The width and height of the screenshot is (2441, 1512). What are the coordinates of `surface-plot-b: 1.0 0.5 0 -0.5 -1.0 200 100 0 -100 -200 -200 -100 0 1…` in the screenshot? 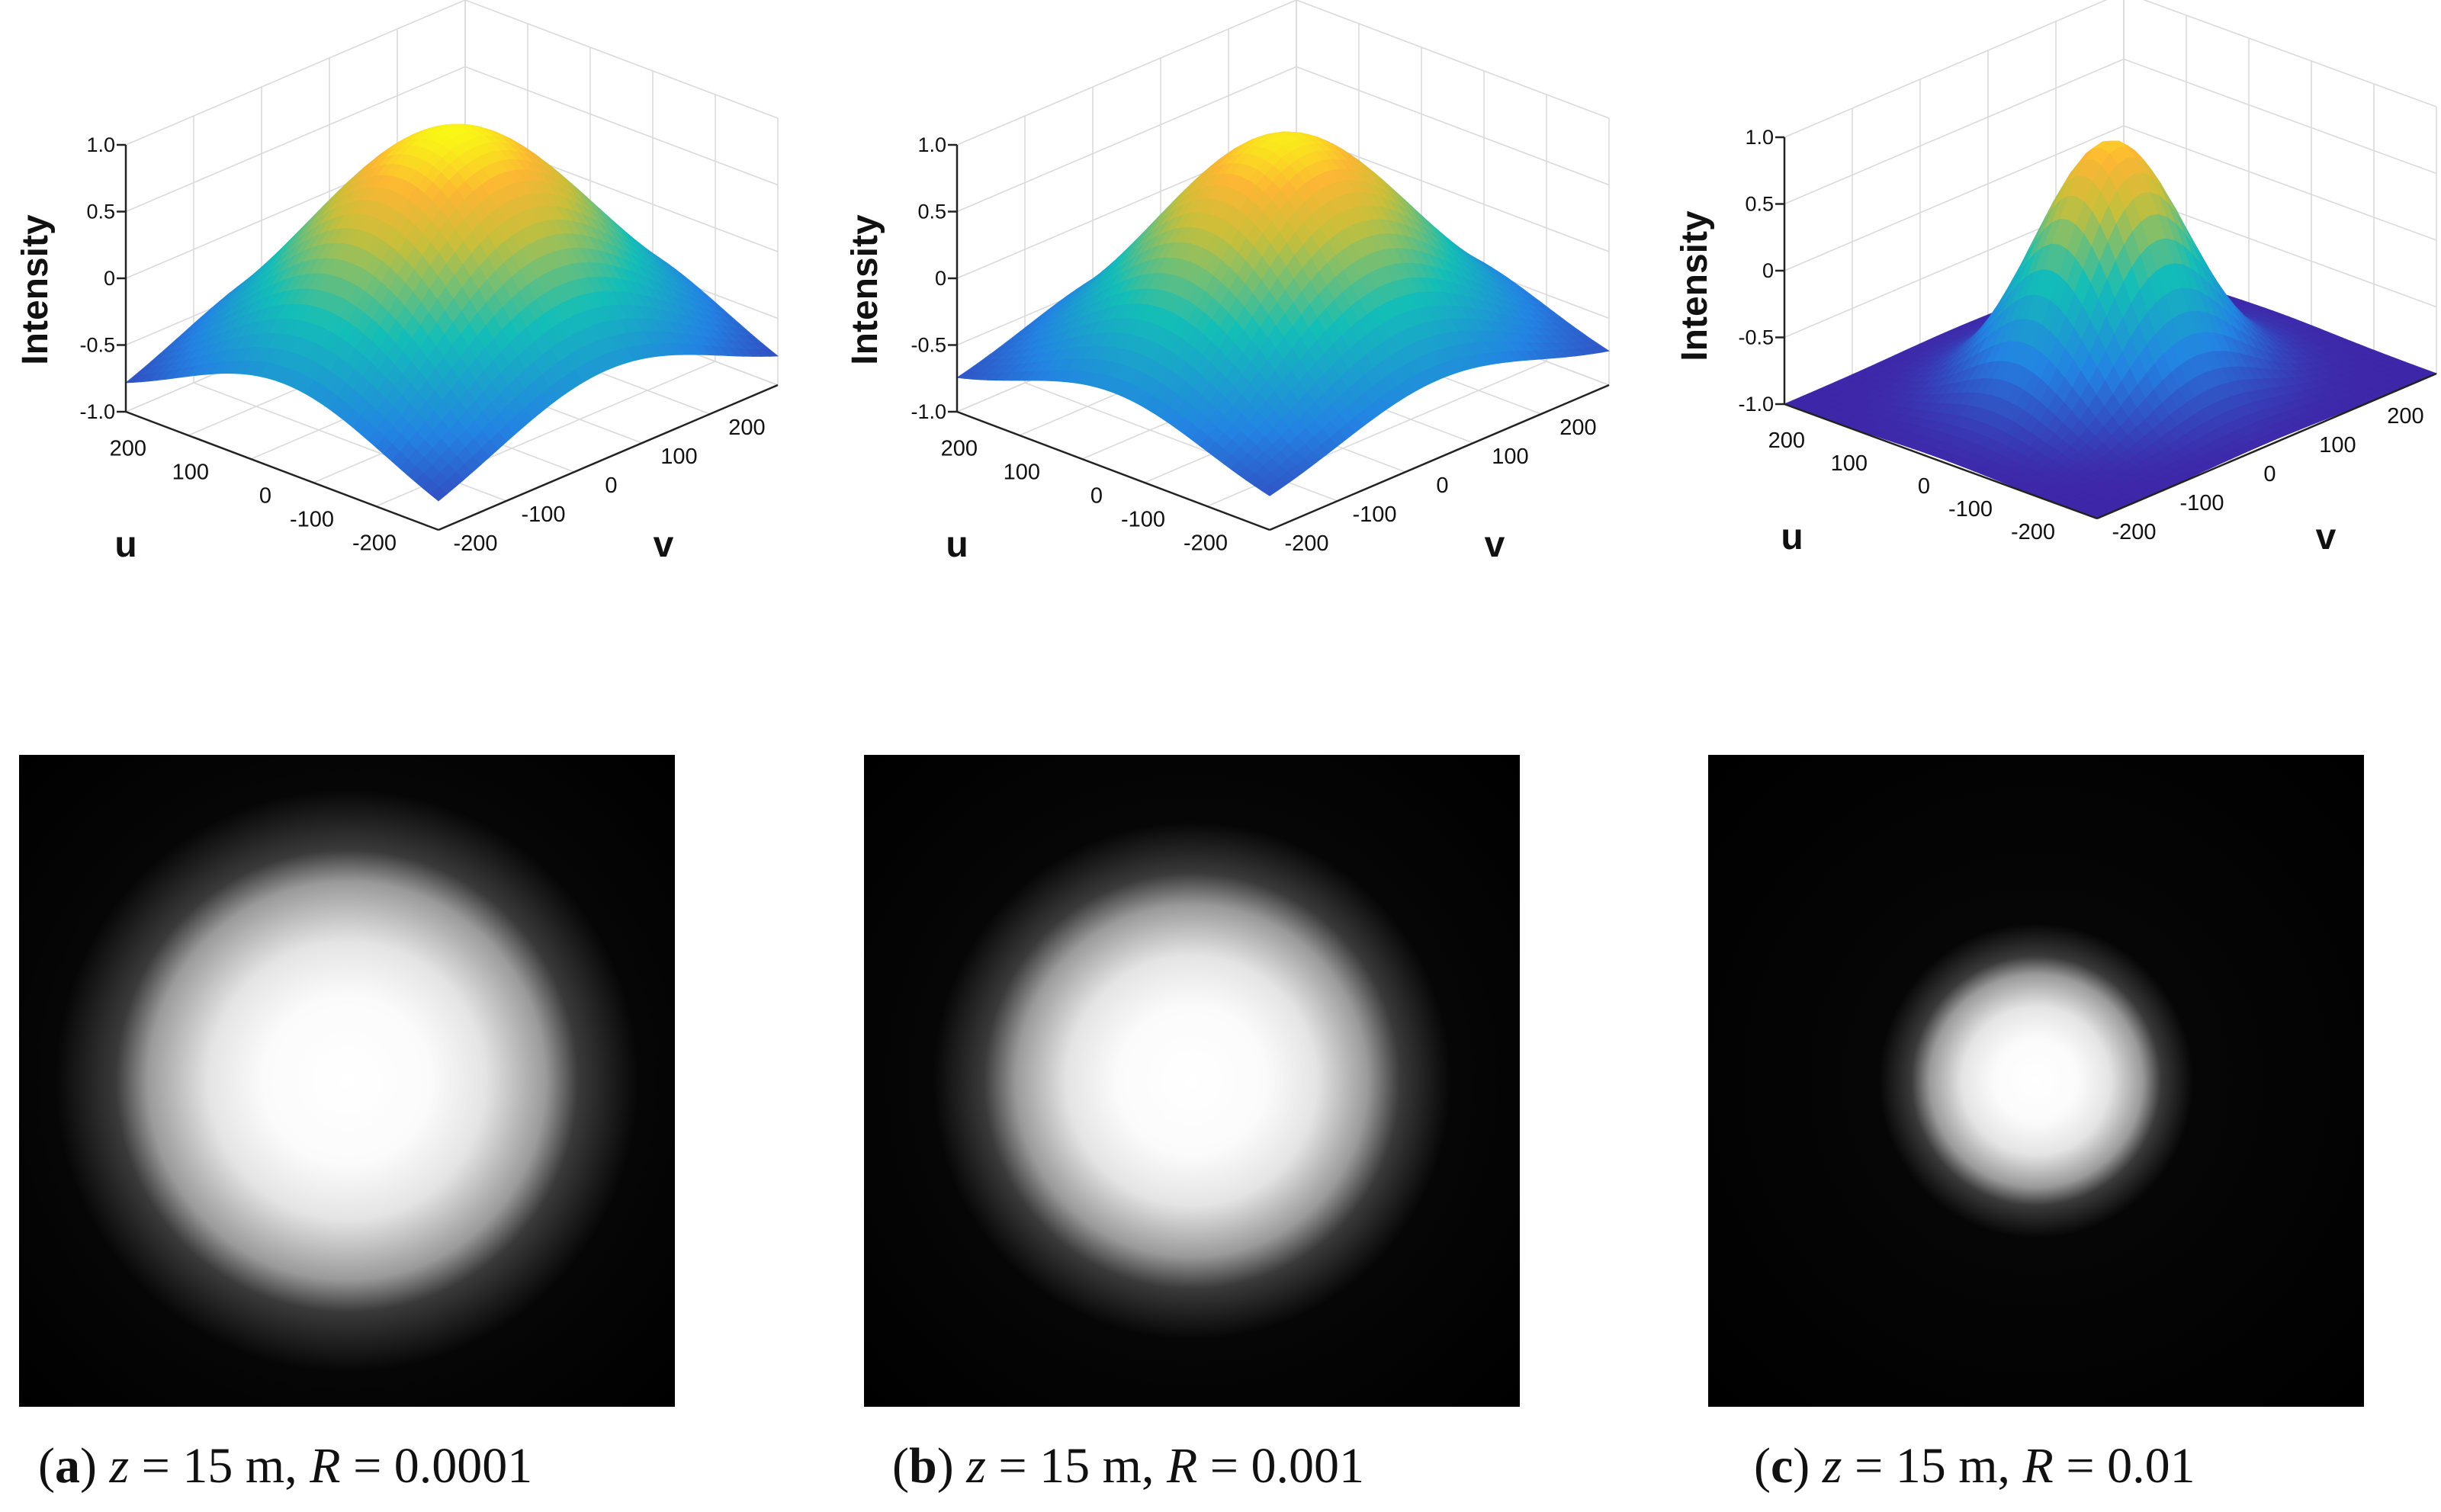 It's located at (1228, 282).